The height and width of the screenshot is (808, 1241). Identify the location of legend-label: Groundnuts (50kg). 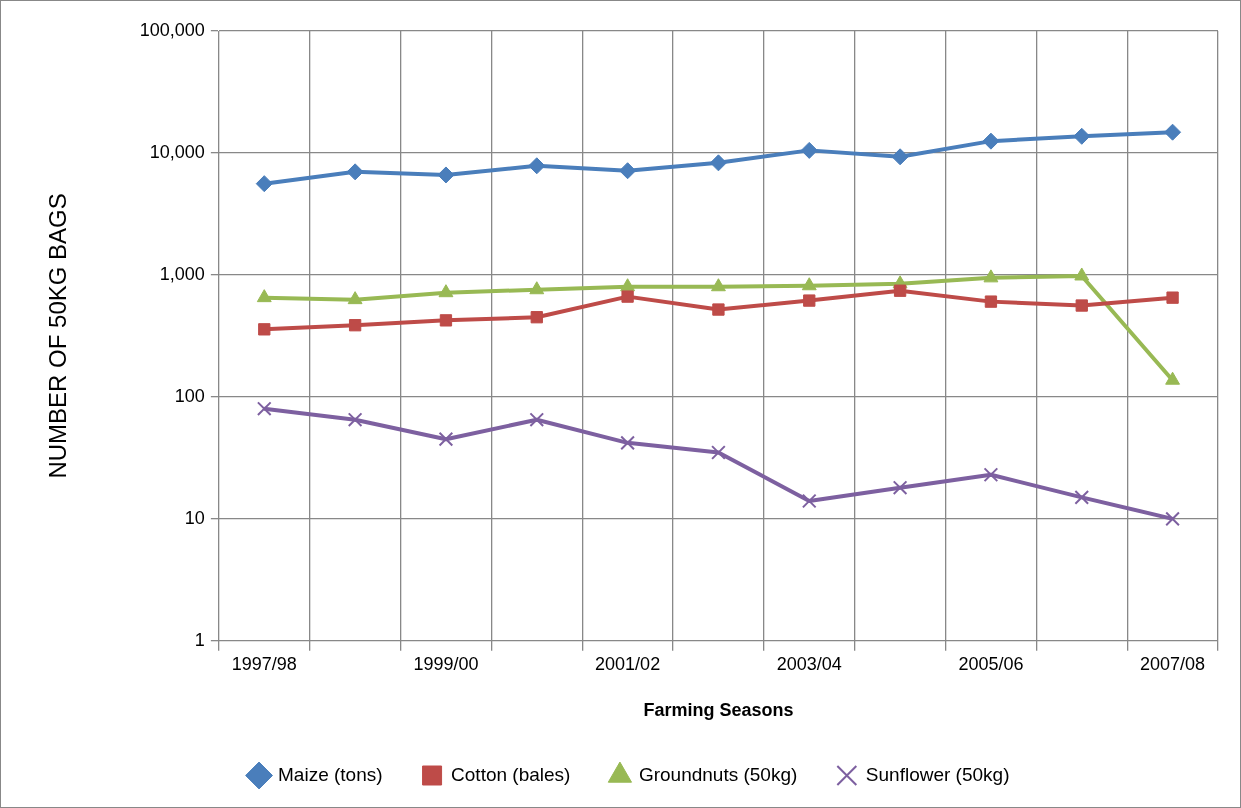
(718, 774).